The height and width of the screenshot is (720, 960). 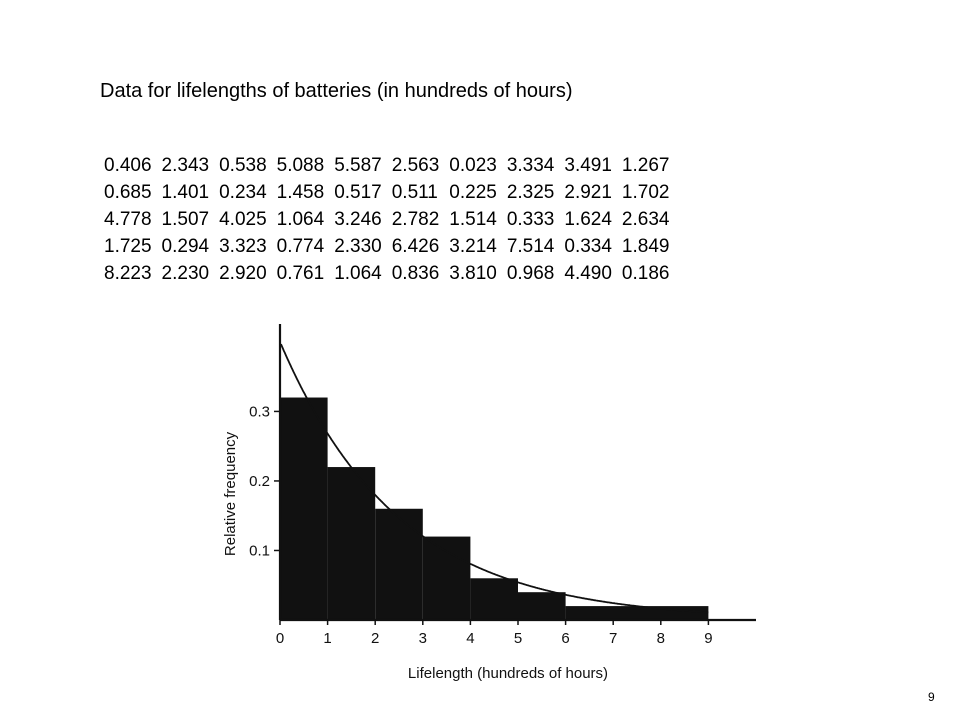 What do you see at coordinates (185, 246) in the screenshot?
I see `data-cell: 0.294` at bounding box center [185, 246].